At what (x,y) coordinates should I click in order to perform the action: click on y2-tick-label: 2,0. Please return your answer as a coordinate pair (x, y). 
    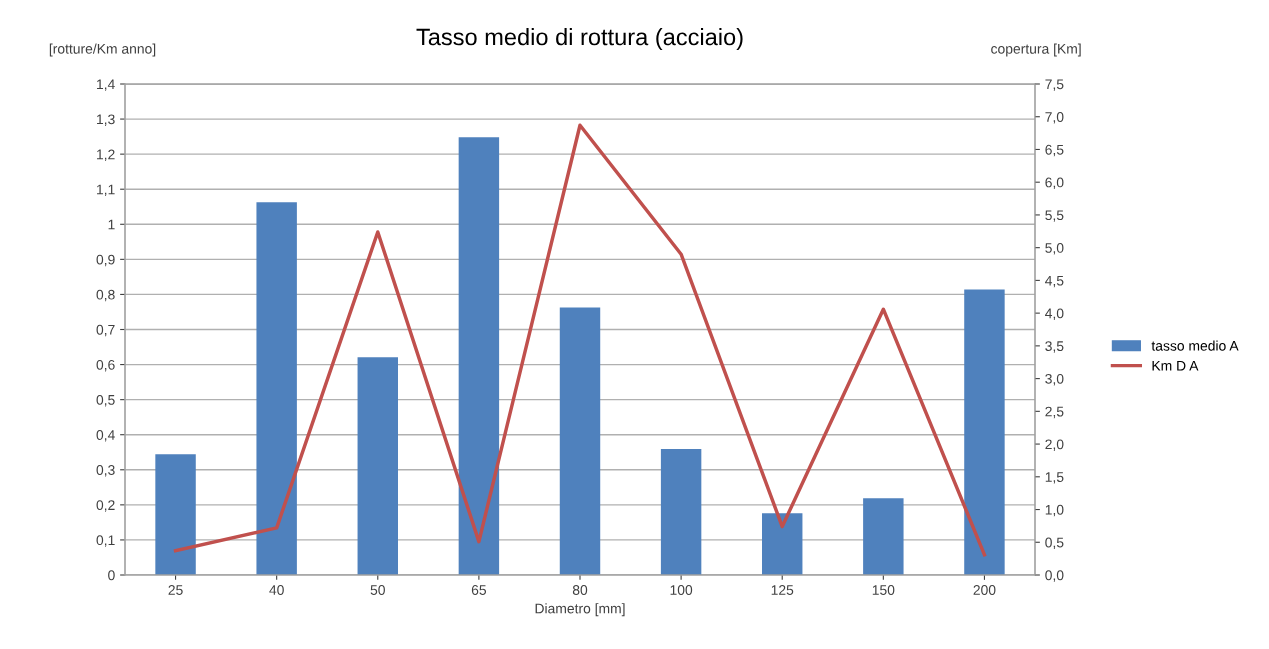
    Looking at the image, I should click on (1054, 445).